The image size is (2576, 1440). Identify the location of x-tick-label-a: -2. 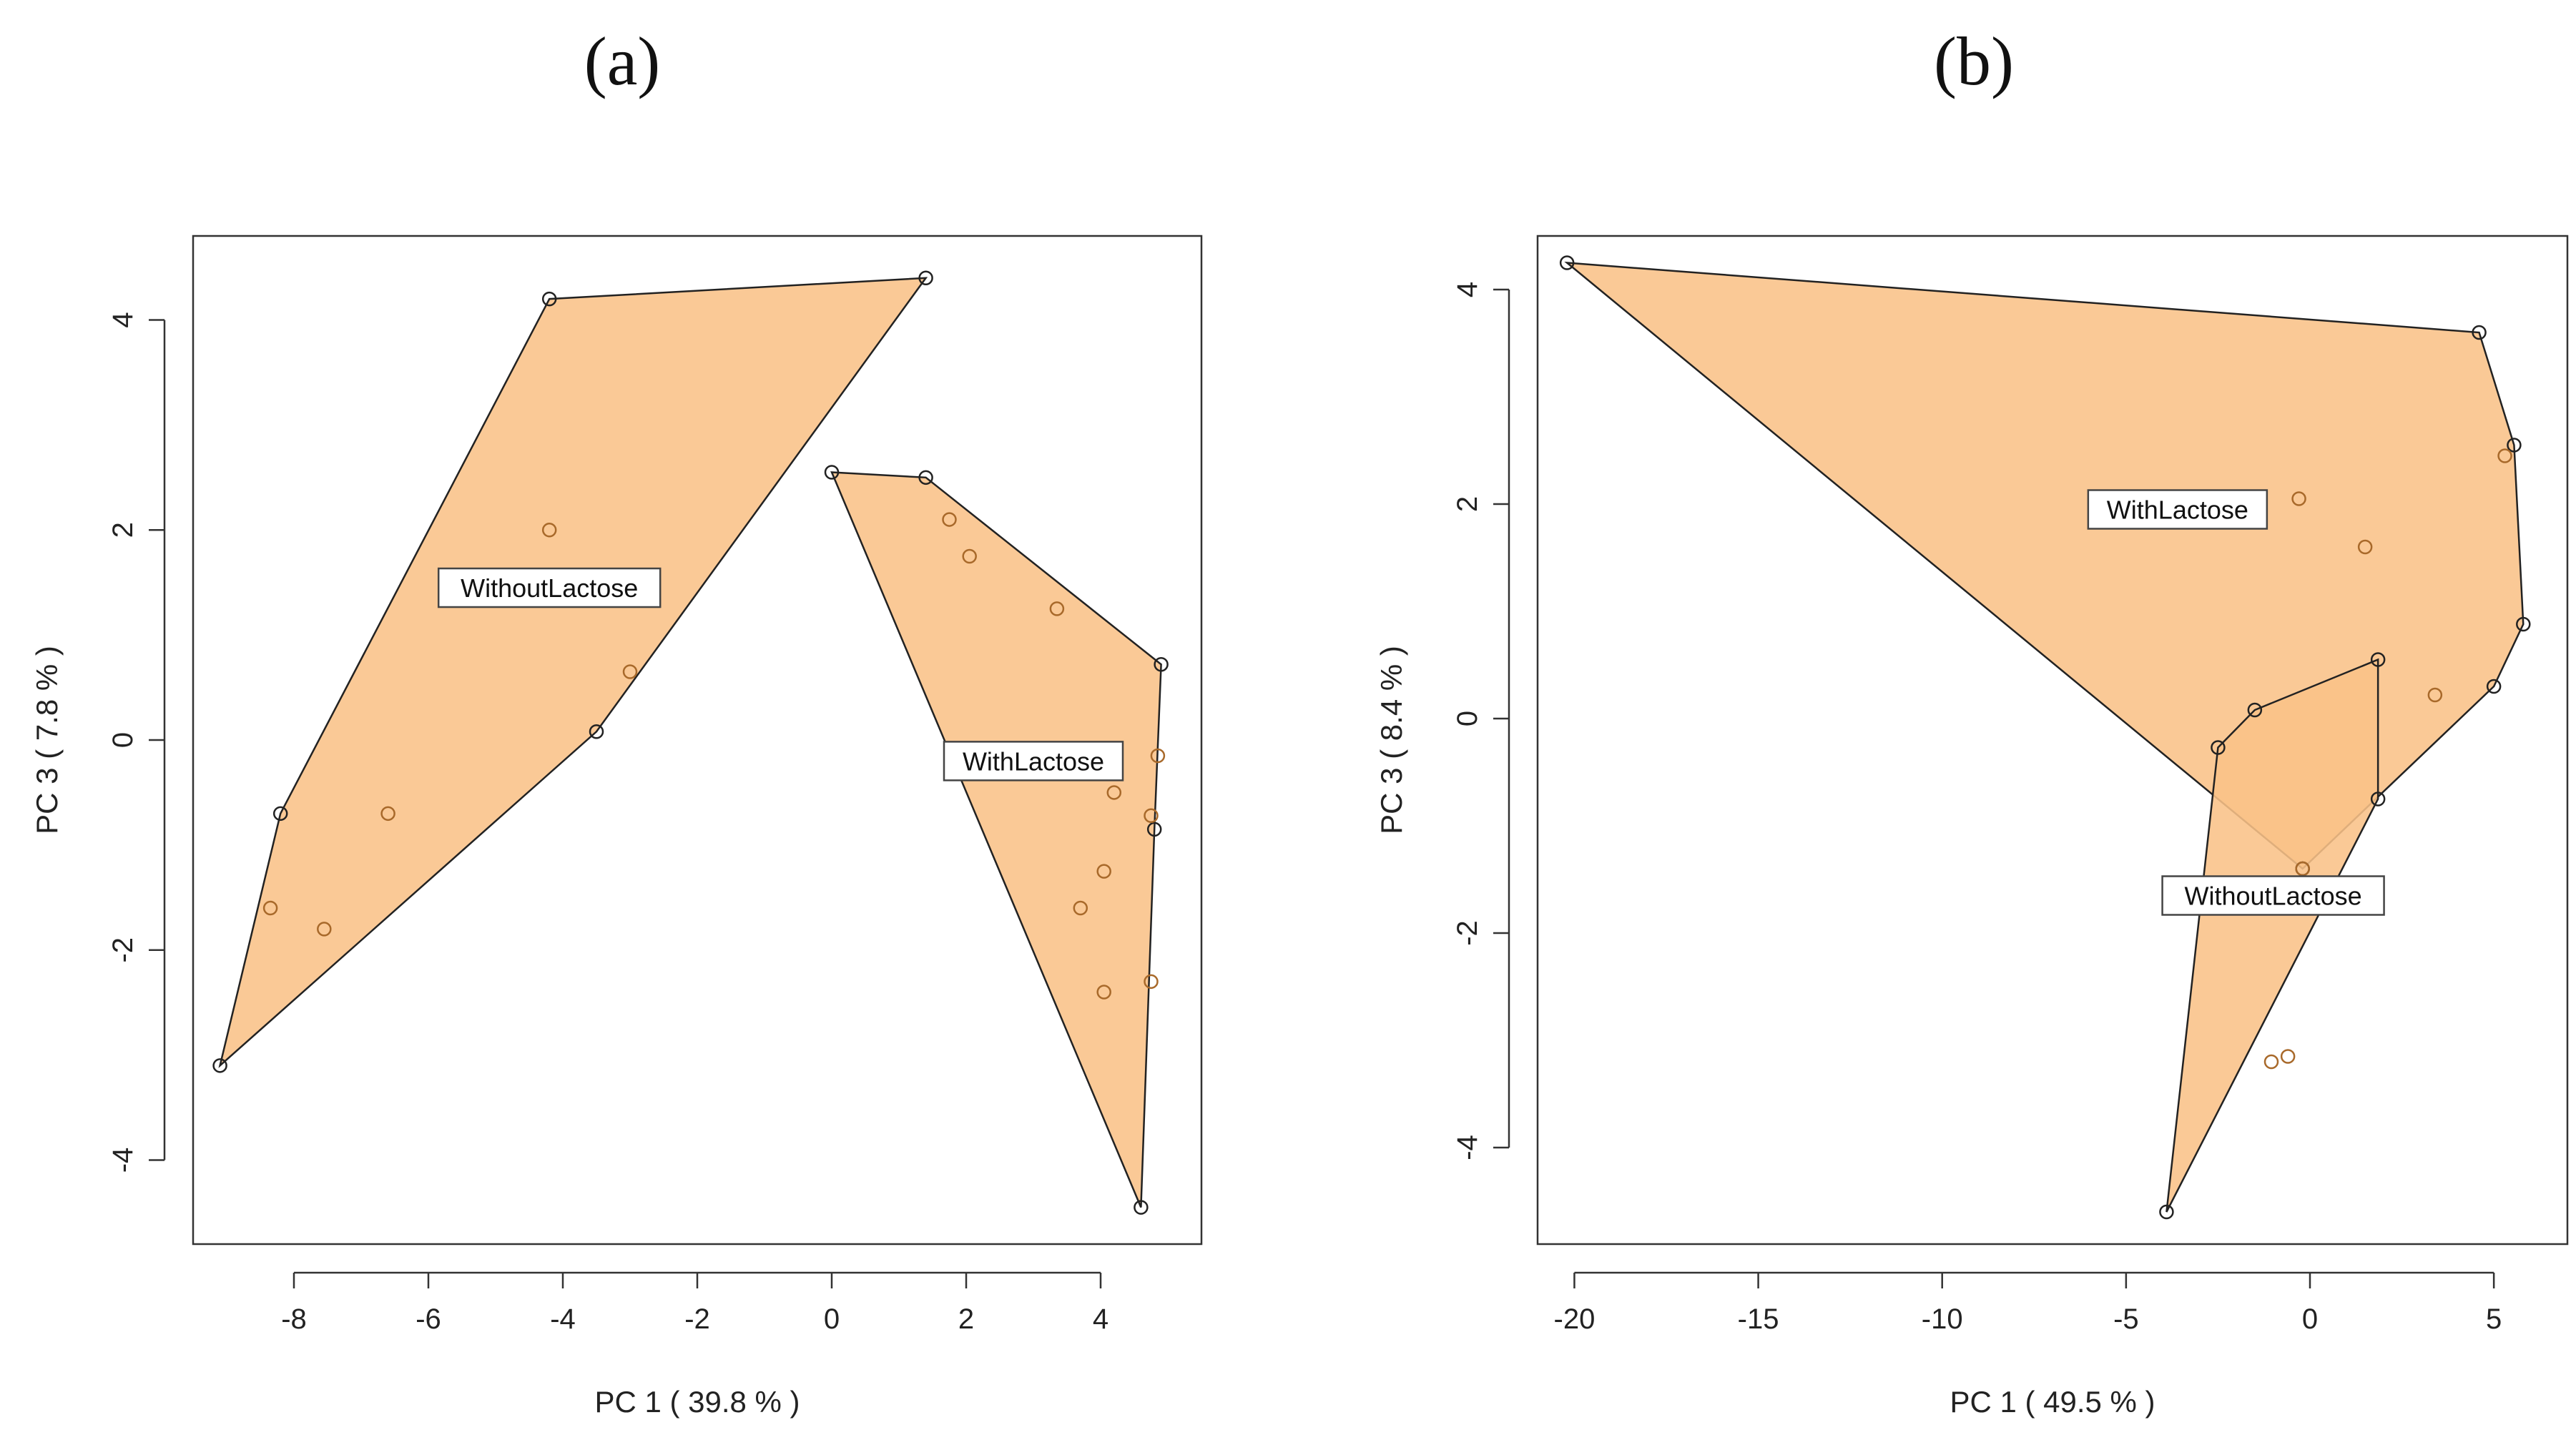
(697, 1319).